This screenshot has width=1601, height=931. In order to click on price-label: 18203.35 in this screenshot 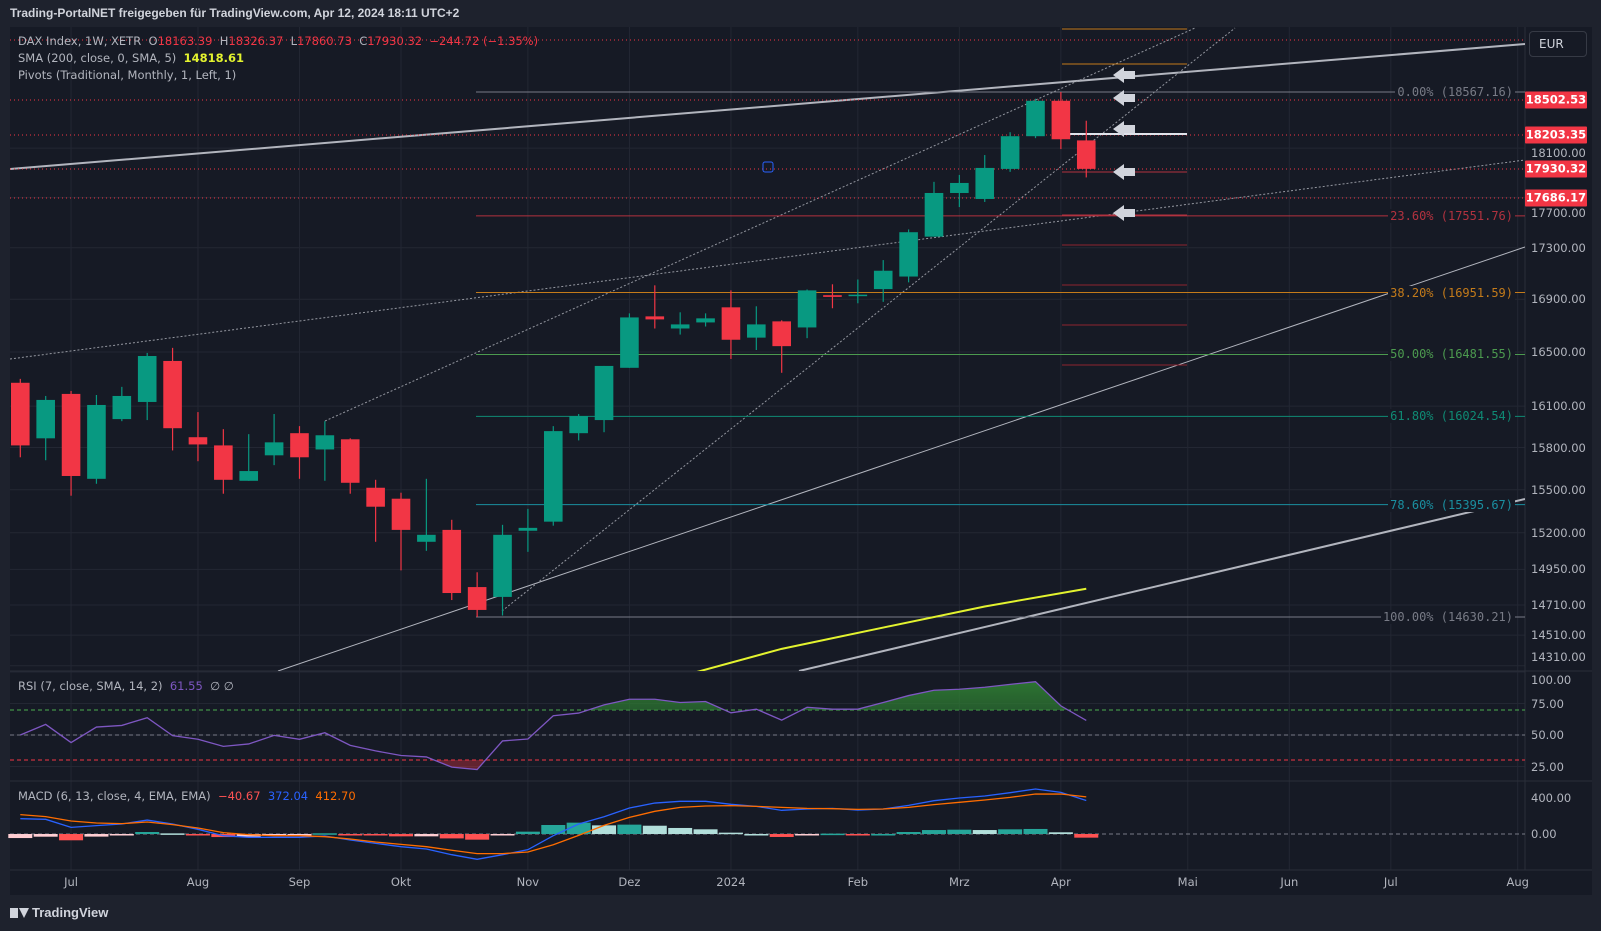, I will do `click(1556, 135)`.